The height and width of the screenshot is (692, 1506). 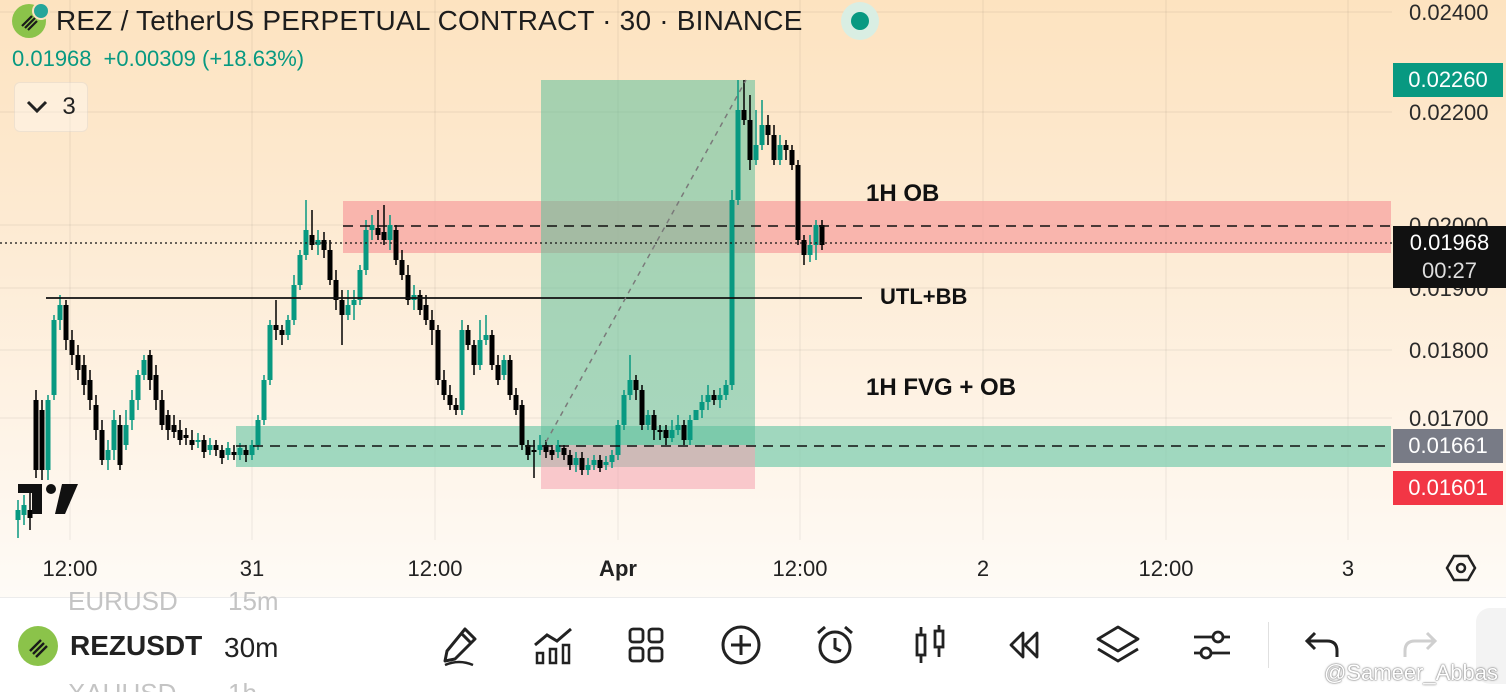 What do you see at coordinates (136, 645) in the screenshot?
I see `symbol-name: REZUSDT` at bounding box center [136, 645].